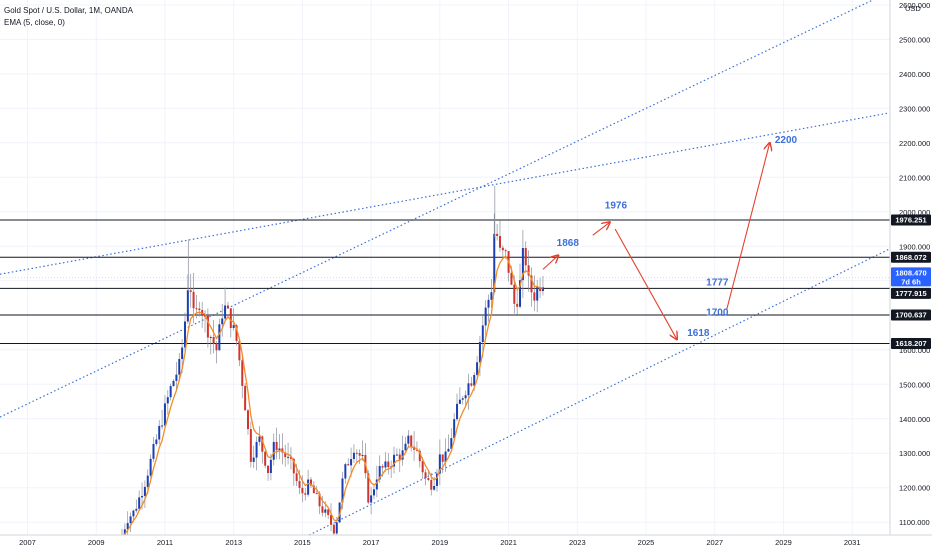 This screenshot has height=550, width=932. What do you see at coordinates (914, 246) in the screenshot?
I see `price-tick-label: 1900.000` at bounding box center [914, 246].